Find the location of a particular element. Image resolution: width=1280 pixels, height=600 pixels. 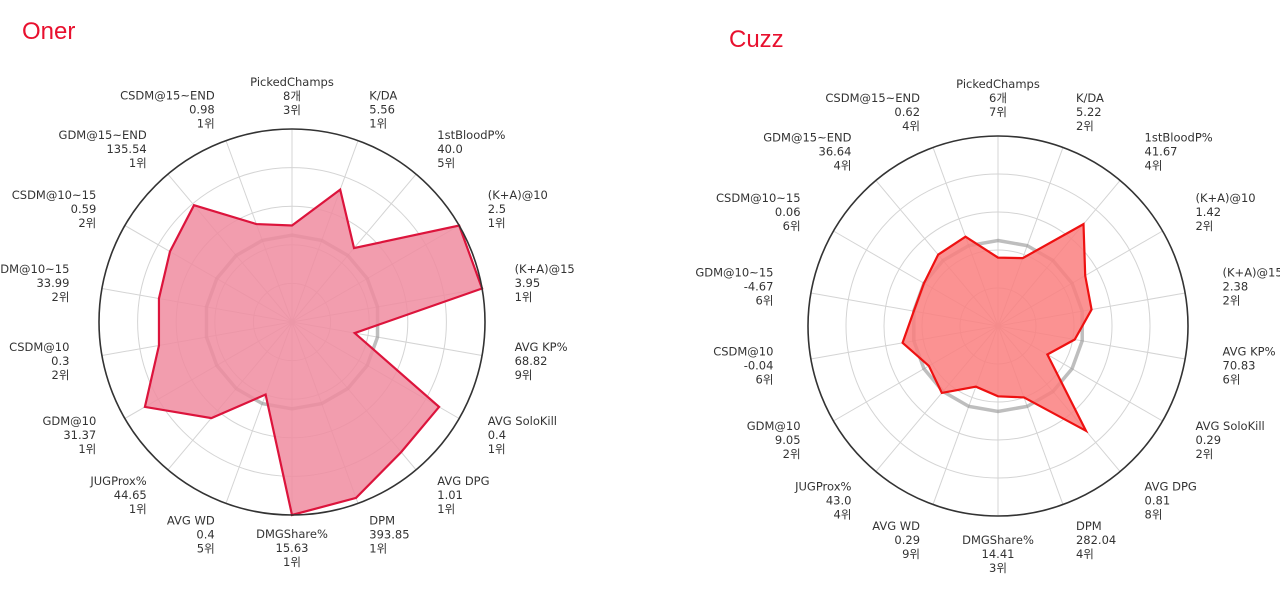

axis-label: JUGProx% 44.65 1위 is located at coordinates (117, 495).